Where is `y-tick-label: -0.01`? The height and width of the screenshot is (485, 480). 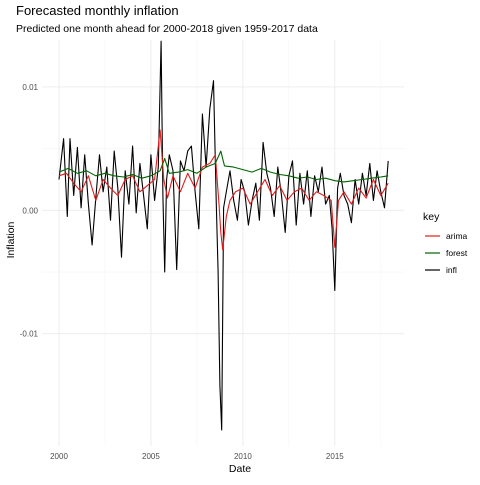 y-tick-label: -0.01 is located at coordinates (29, 334).